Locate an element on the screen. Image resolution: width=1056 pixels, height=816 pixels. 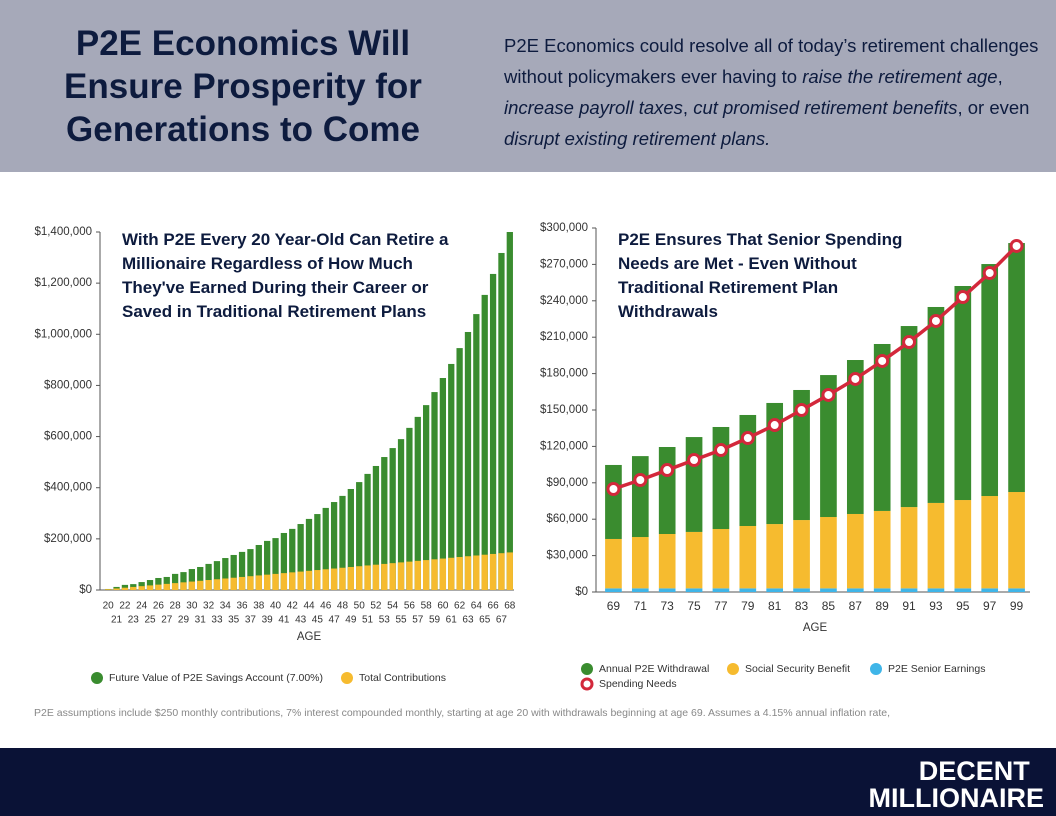
paragraph-segment: disrupt existing retirement plans. is located at coordinates (637, 138).